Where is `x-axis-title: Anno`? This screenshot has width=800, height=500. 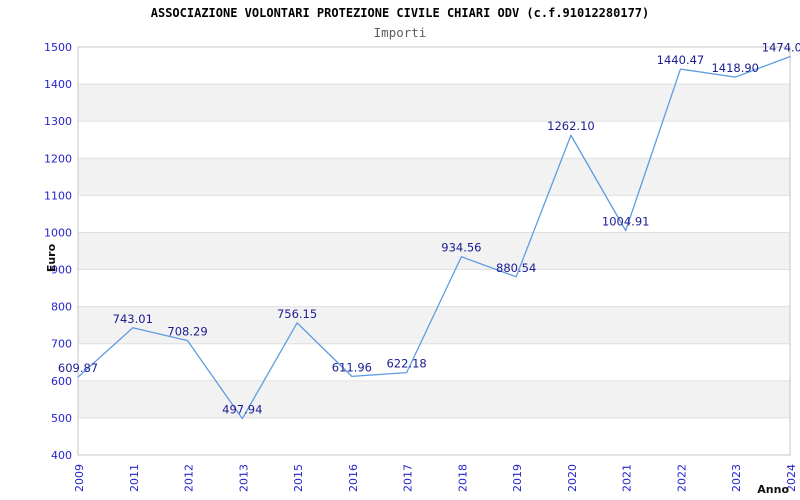 x-axis-title: Anno is located at coordinates (773, 489).